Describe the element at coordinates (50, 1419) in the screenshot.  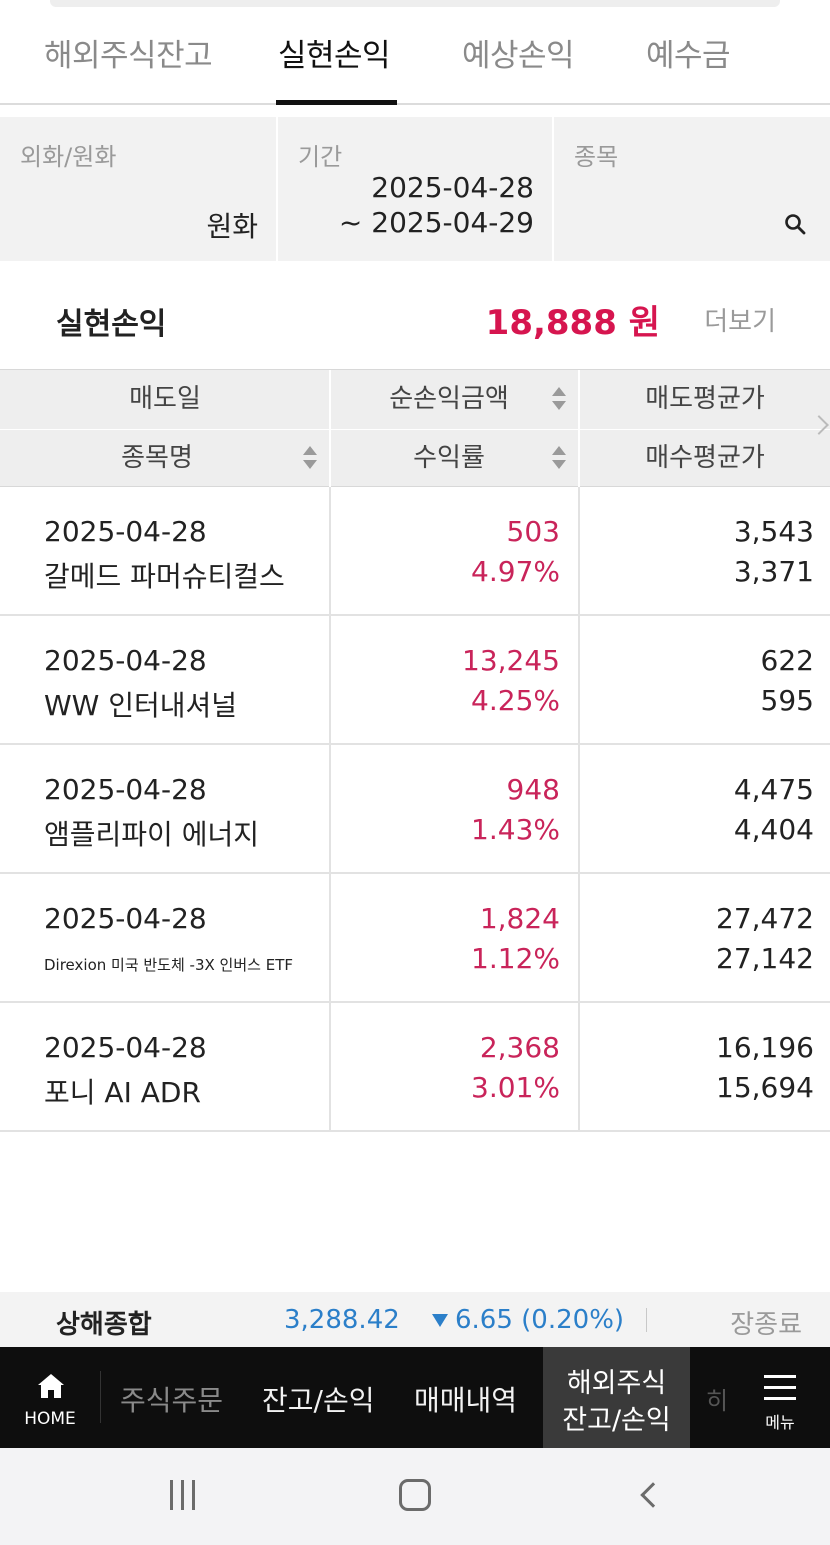
I see `nav-home-label: HOME` at that location.